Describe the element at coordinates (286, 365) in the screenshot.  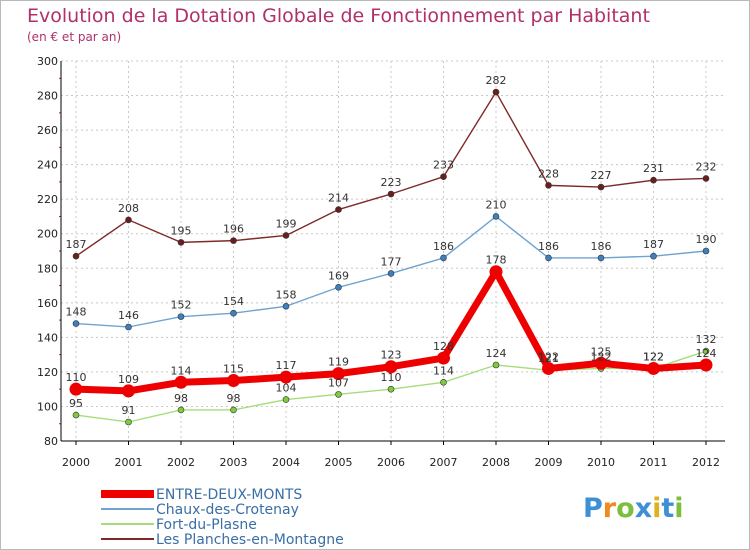
I see `data-label: 117` at that location.